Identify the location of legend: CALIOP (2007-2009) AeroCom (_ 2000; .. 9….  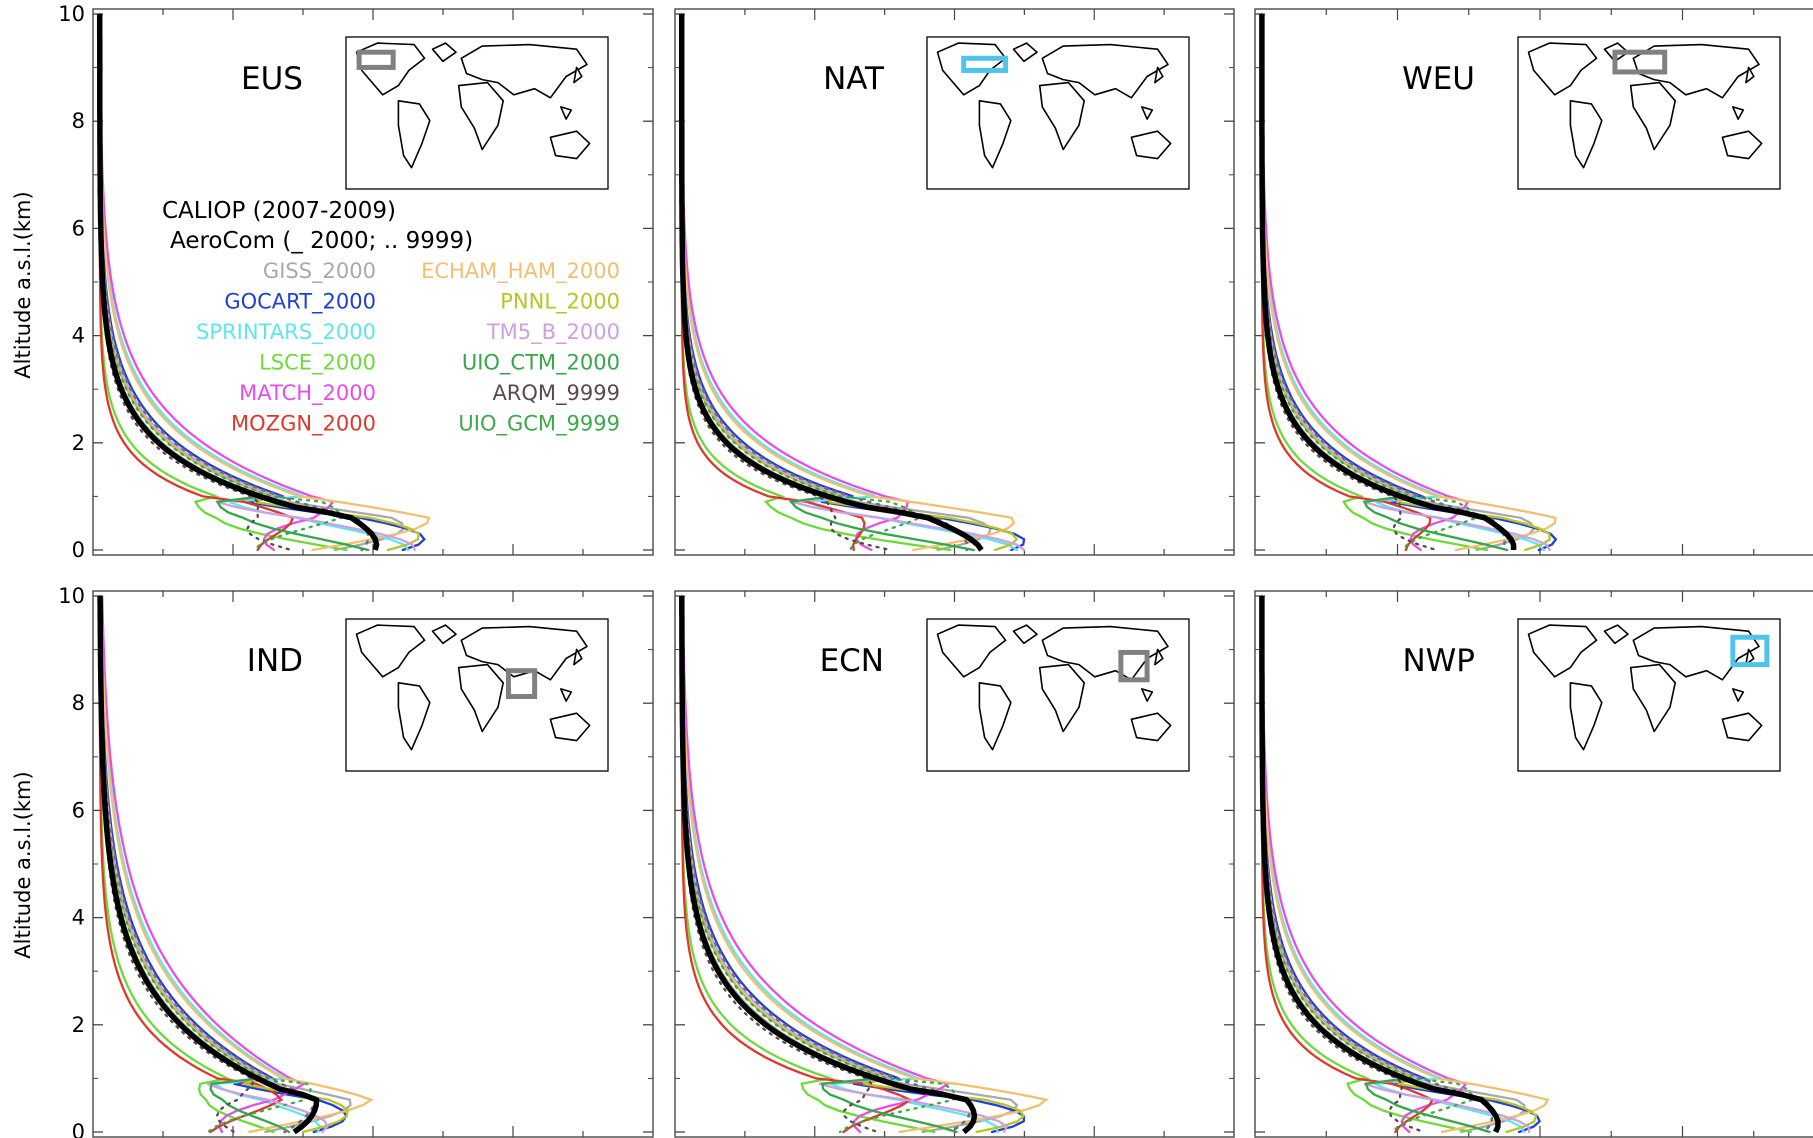
(391, 317).